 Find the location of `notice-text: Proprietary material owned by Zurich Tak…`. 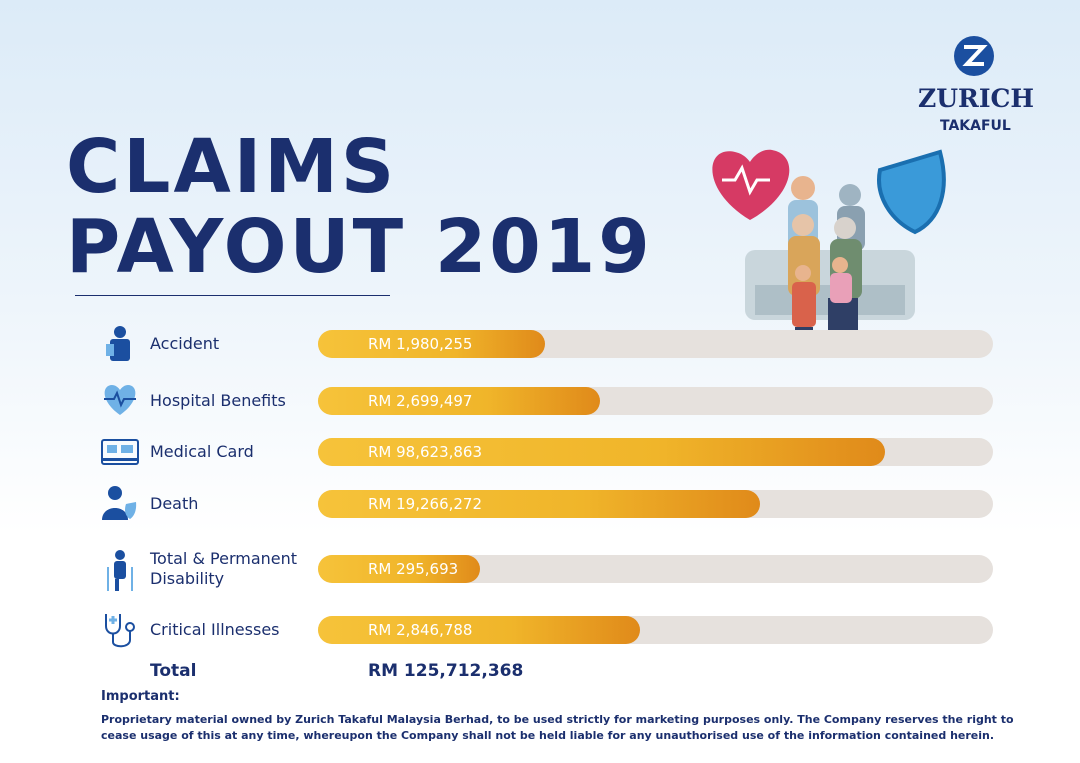

notice-text: Proprietary material owned by Zurich Tak… is located at coordinates (557, 727).